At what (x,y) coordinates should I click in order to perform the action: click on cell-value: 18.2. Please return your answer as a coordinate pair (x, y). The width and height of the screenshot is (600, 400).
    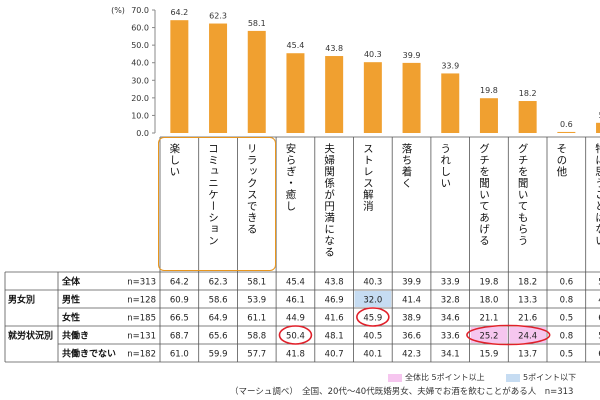
    Looking at the image, I should click on (527, 283).